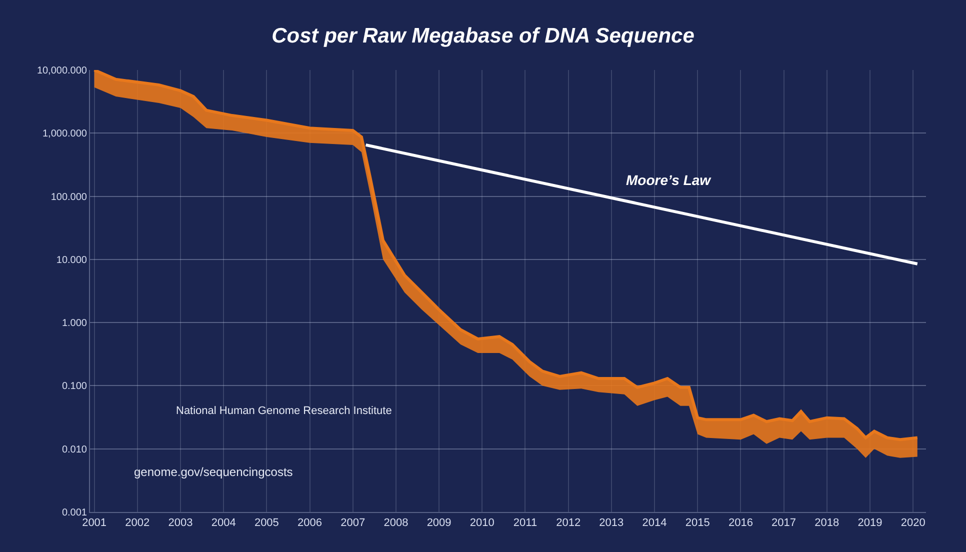 The width and height of the screenshot is (966, 552). What do you see at coordinates (62, 71) in the screenshot?
I see `y-tick-label: 10,000.000` at bounding box center [62, 71].